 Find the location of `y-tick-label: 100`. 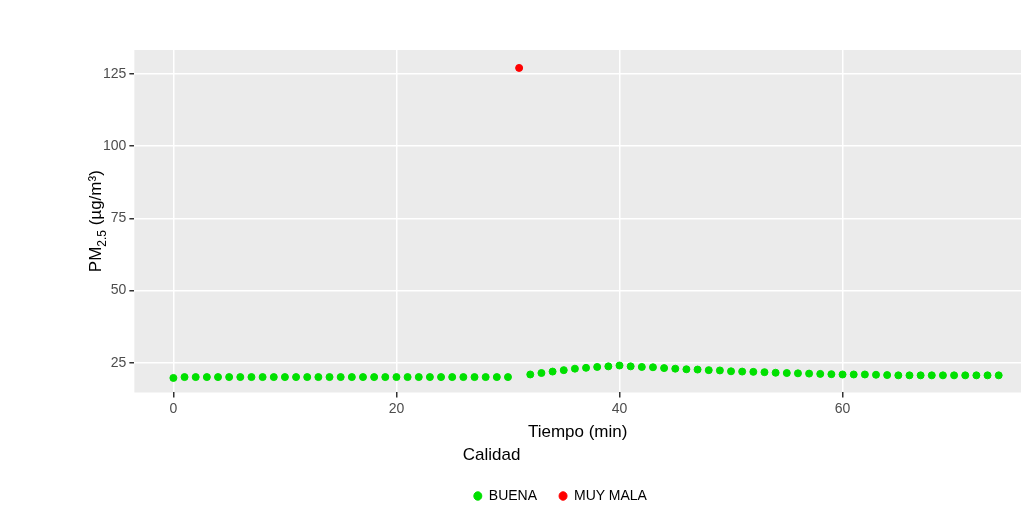

y-tick-label: 100 is located at coordinates (115, 144).